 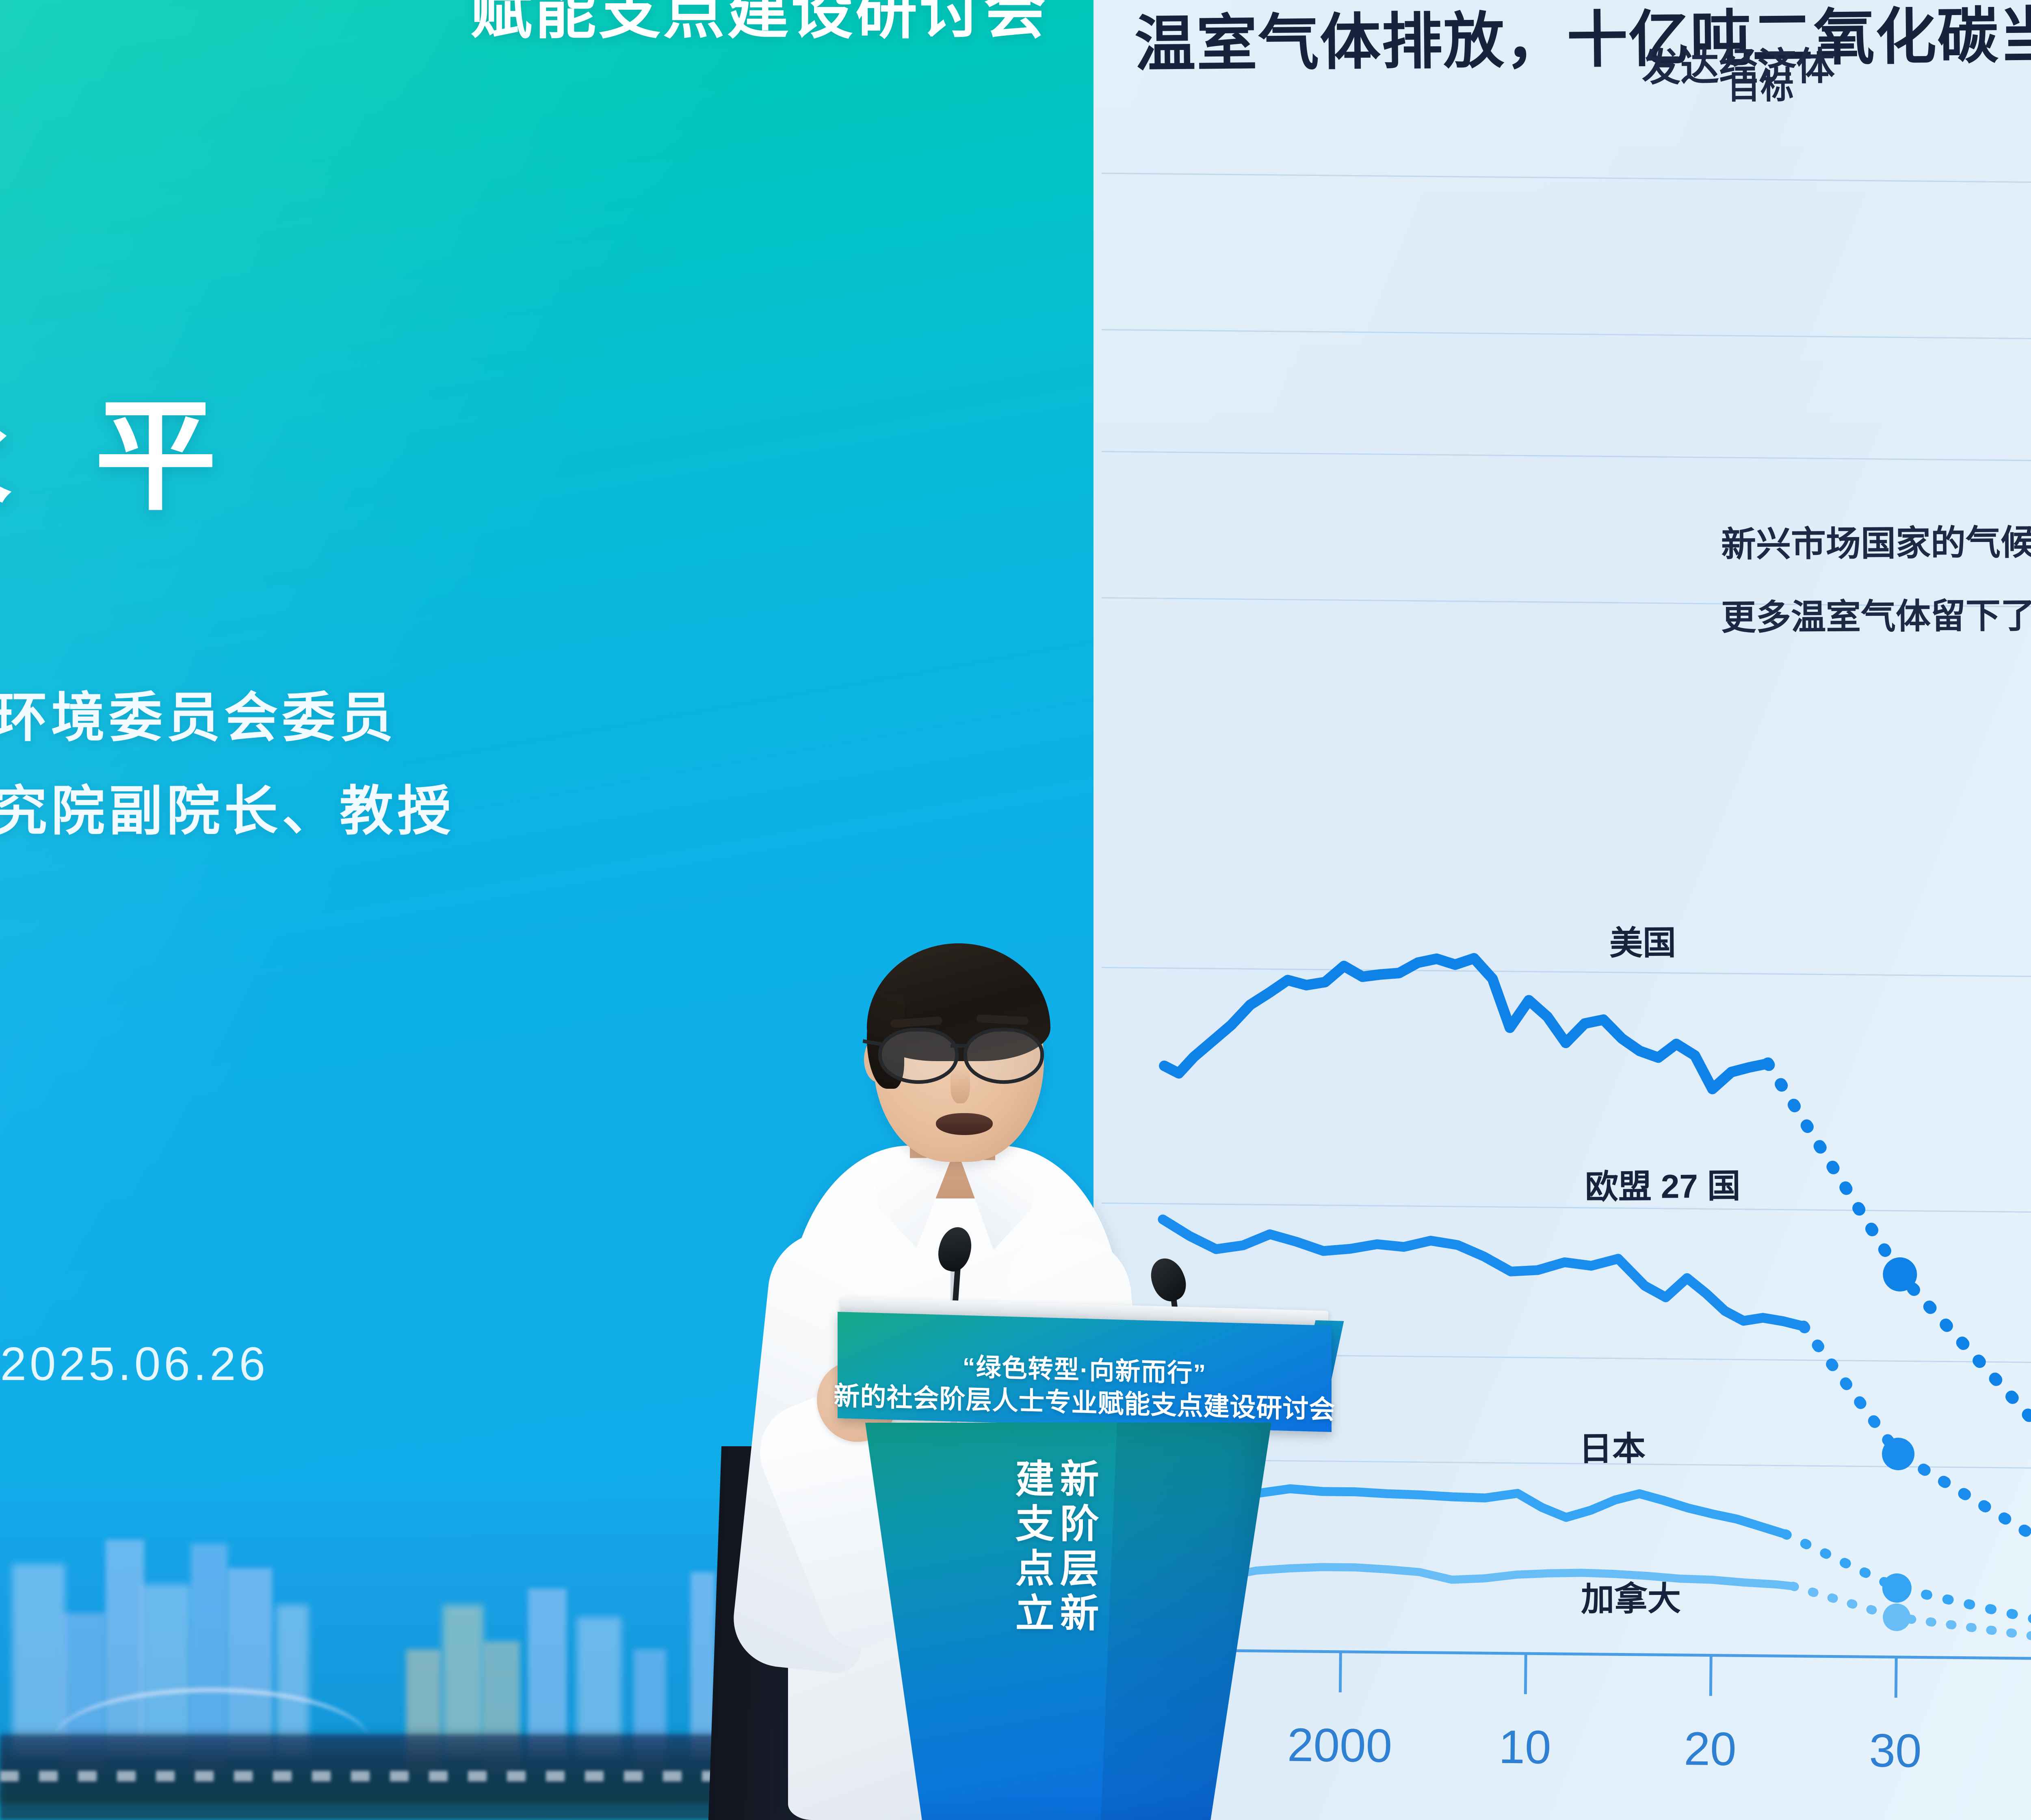 I want to click on svg-text: 2000, so click(x=1339, y=1745).